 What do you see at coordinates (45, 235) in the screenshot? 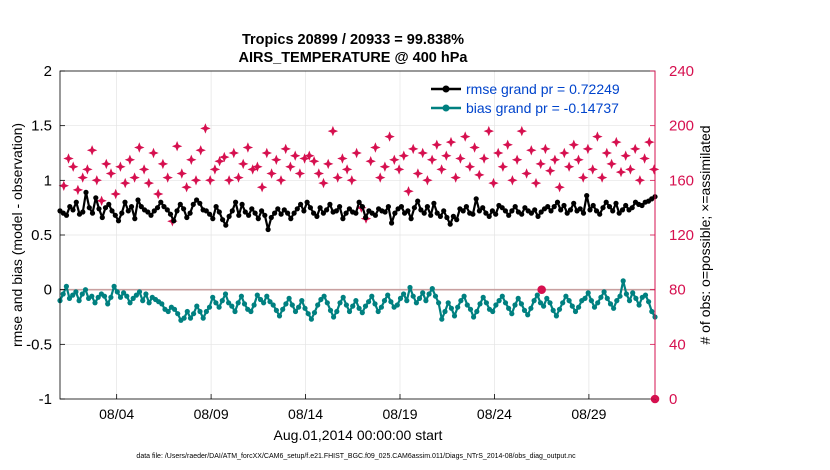
I see `left-axis: -1 -0.5 0 0.5 1 1.5 2` at bounding box center [45, 235].